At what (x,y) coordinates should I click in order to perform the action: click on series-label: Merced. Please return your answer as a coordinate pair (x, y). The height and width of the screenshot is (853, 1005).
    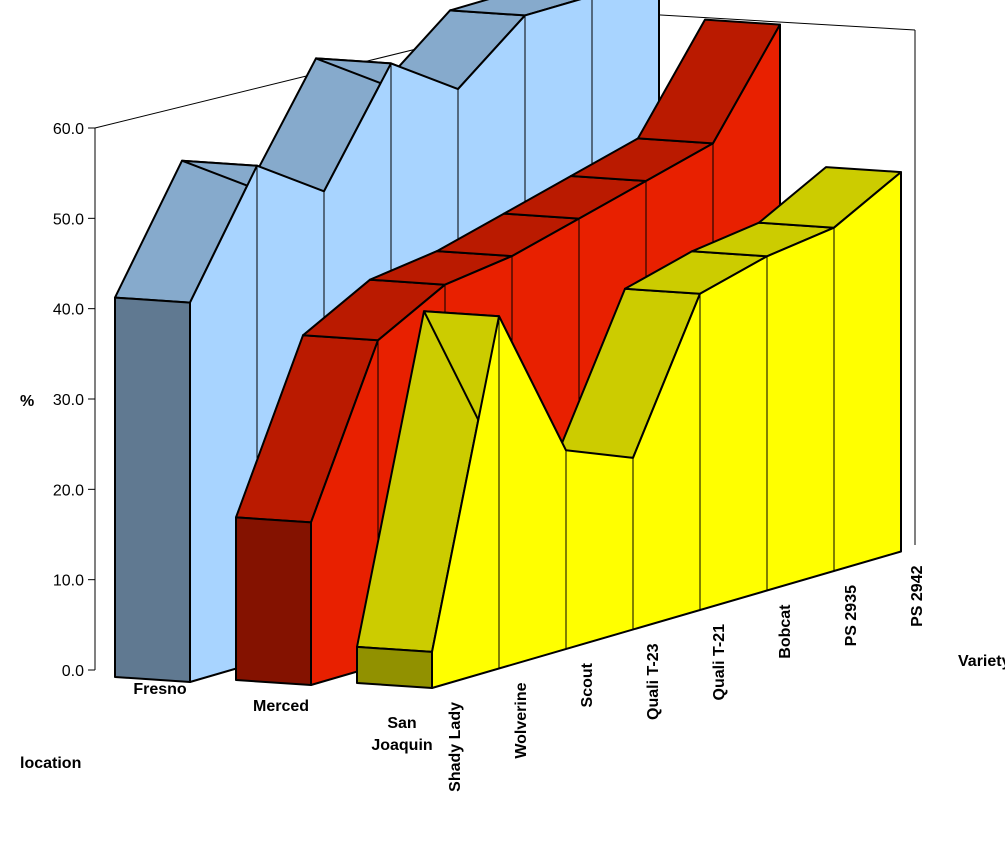
    Looking at the image, I should click on (281, 706).